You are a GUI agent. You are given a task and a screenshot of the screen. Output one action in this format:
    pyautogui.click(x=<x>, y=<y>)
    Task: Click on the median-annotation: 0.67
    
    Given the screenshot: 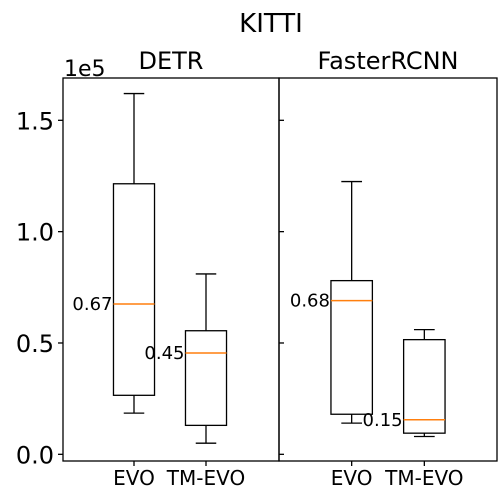 What is the action you would take?
    pyautogui.click(x=92, y=304)
    